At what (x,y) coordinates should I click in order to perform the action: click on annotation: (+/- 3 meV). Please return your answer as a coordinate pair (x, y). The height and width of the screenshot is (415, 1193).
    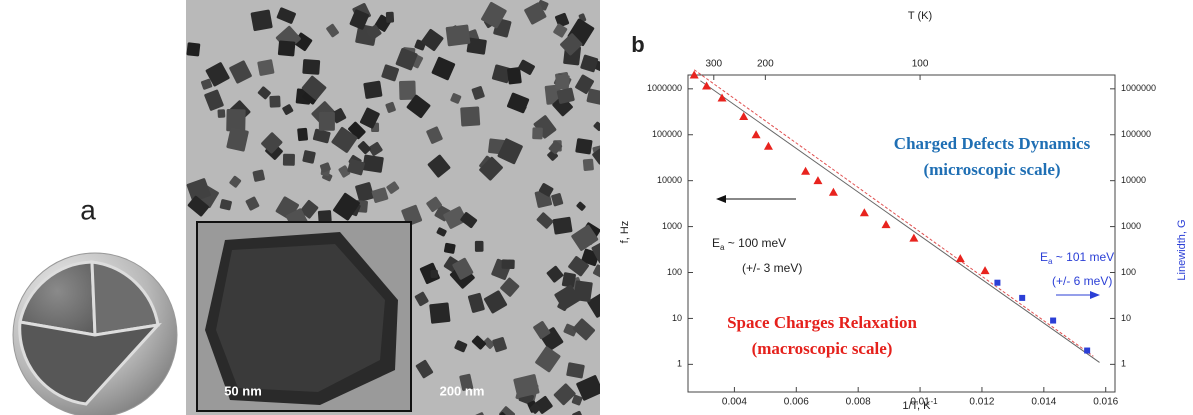
    Looking at the image, I should click on (772, 268).